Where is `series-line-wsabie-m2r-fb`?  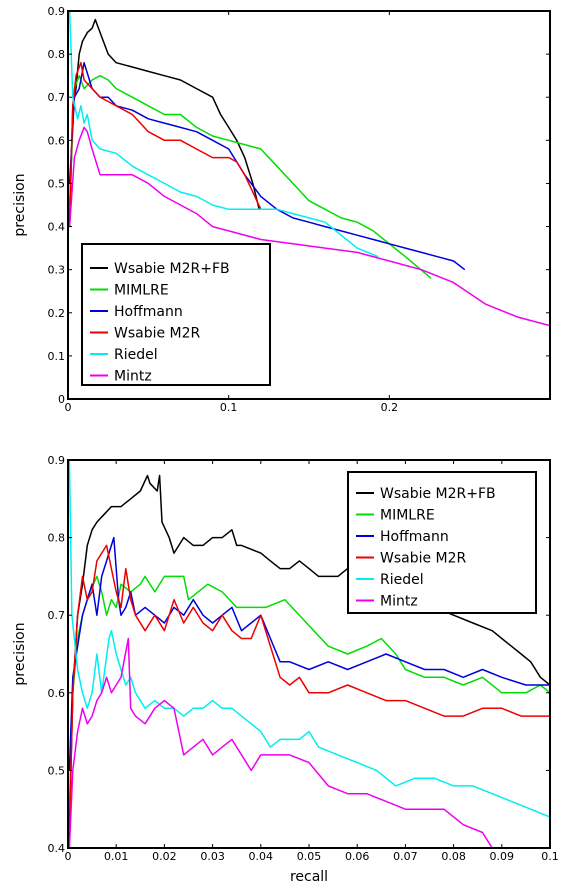
series-line-wsabie-m2r-fb is located at coordinates (164, 122).